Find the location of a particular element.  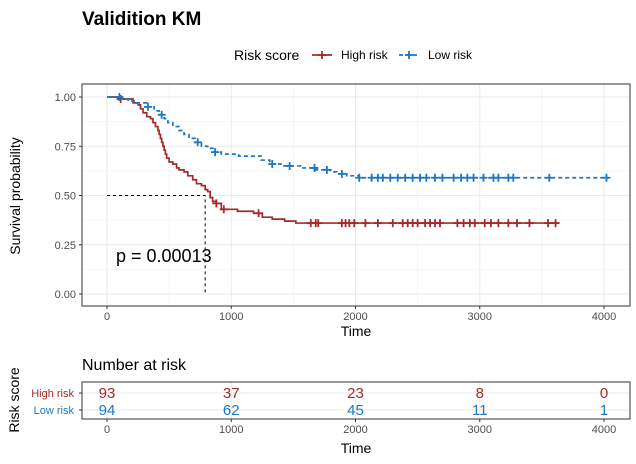

x-tick-label: 3000 is located at coordinates (480, 317).